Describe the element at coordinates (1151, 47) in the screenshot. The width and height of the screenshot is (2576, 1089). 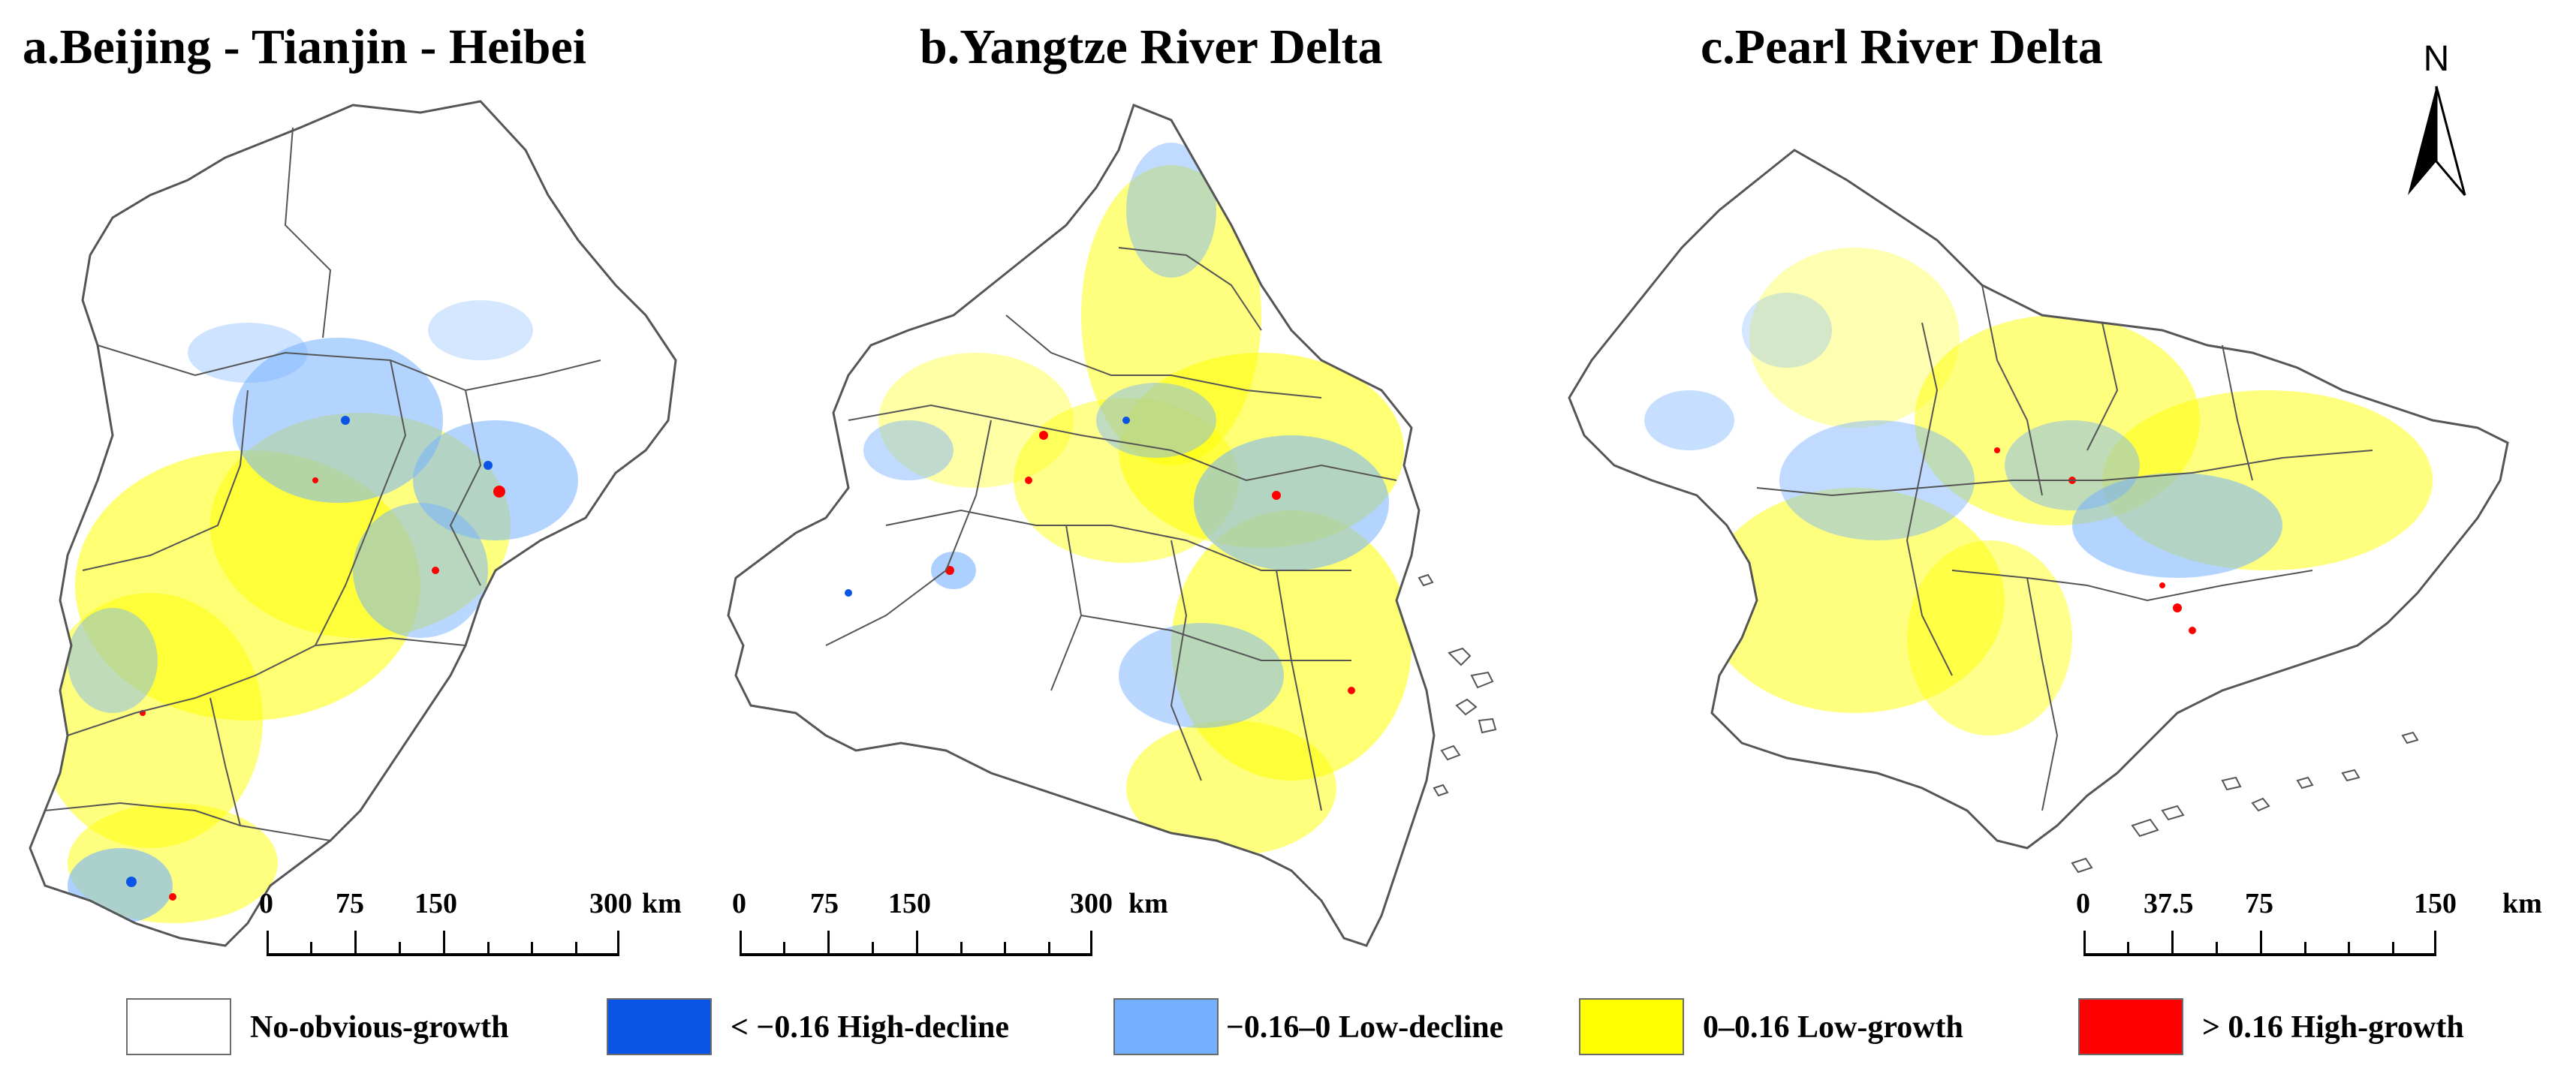
I see `panel-title-yangtze-river-delta: b.Yangtze River Delta` at that location.